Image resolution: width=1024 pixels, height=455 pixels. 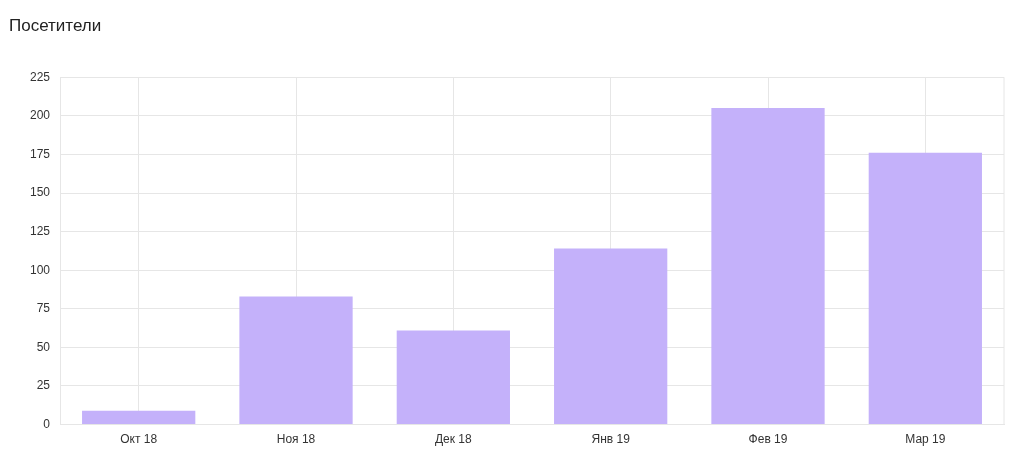 What do you see at coordinates (40, 115) in the screenshot?
I see `y-tick-label: 200` at bounding box center [40, 115].